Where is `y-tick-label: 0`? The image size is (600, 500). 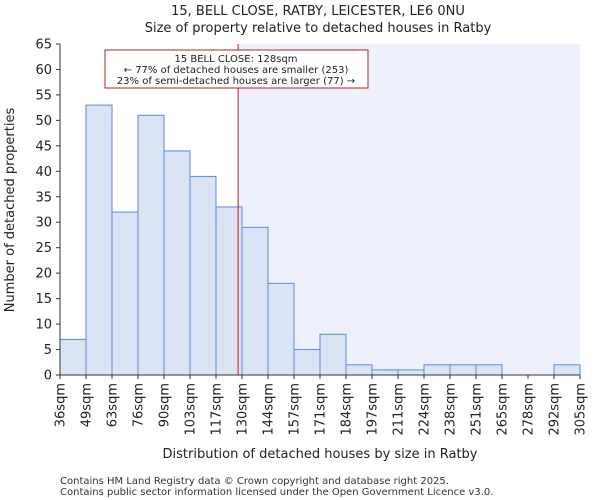
y-tick-label: 0 is located at coordinates (48, 376).